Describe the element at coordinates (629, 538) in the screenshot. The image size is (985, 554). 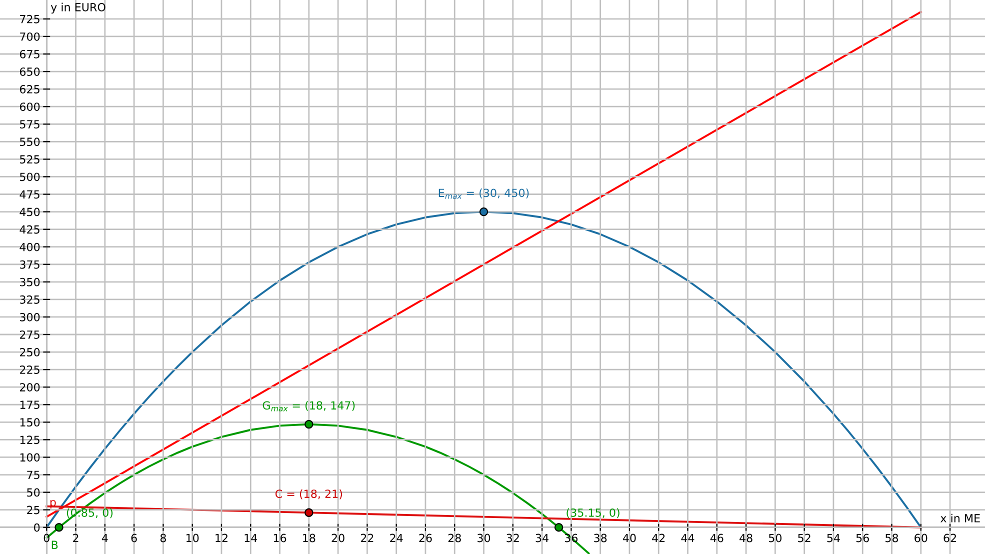
I see `x-tick-label: 40` at that location.